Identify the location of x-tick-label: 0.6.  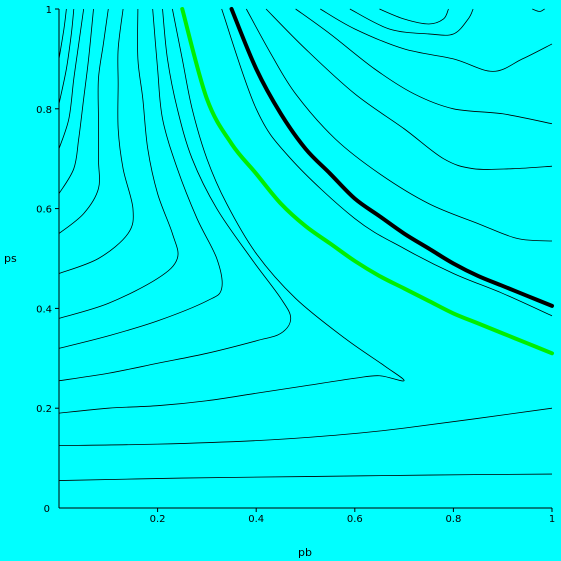
(355, 519).